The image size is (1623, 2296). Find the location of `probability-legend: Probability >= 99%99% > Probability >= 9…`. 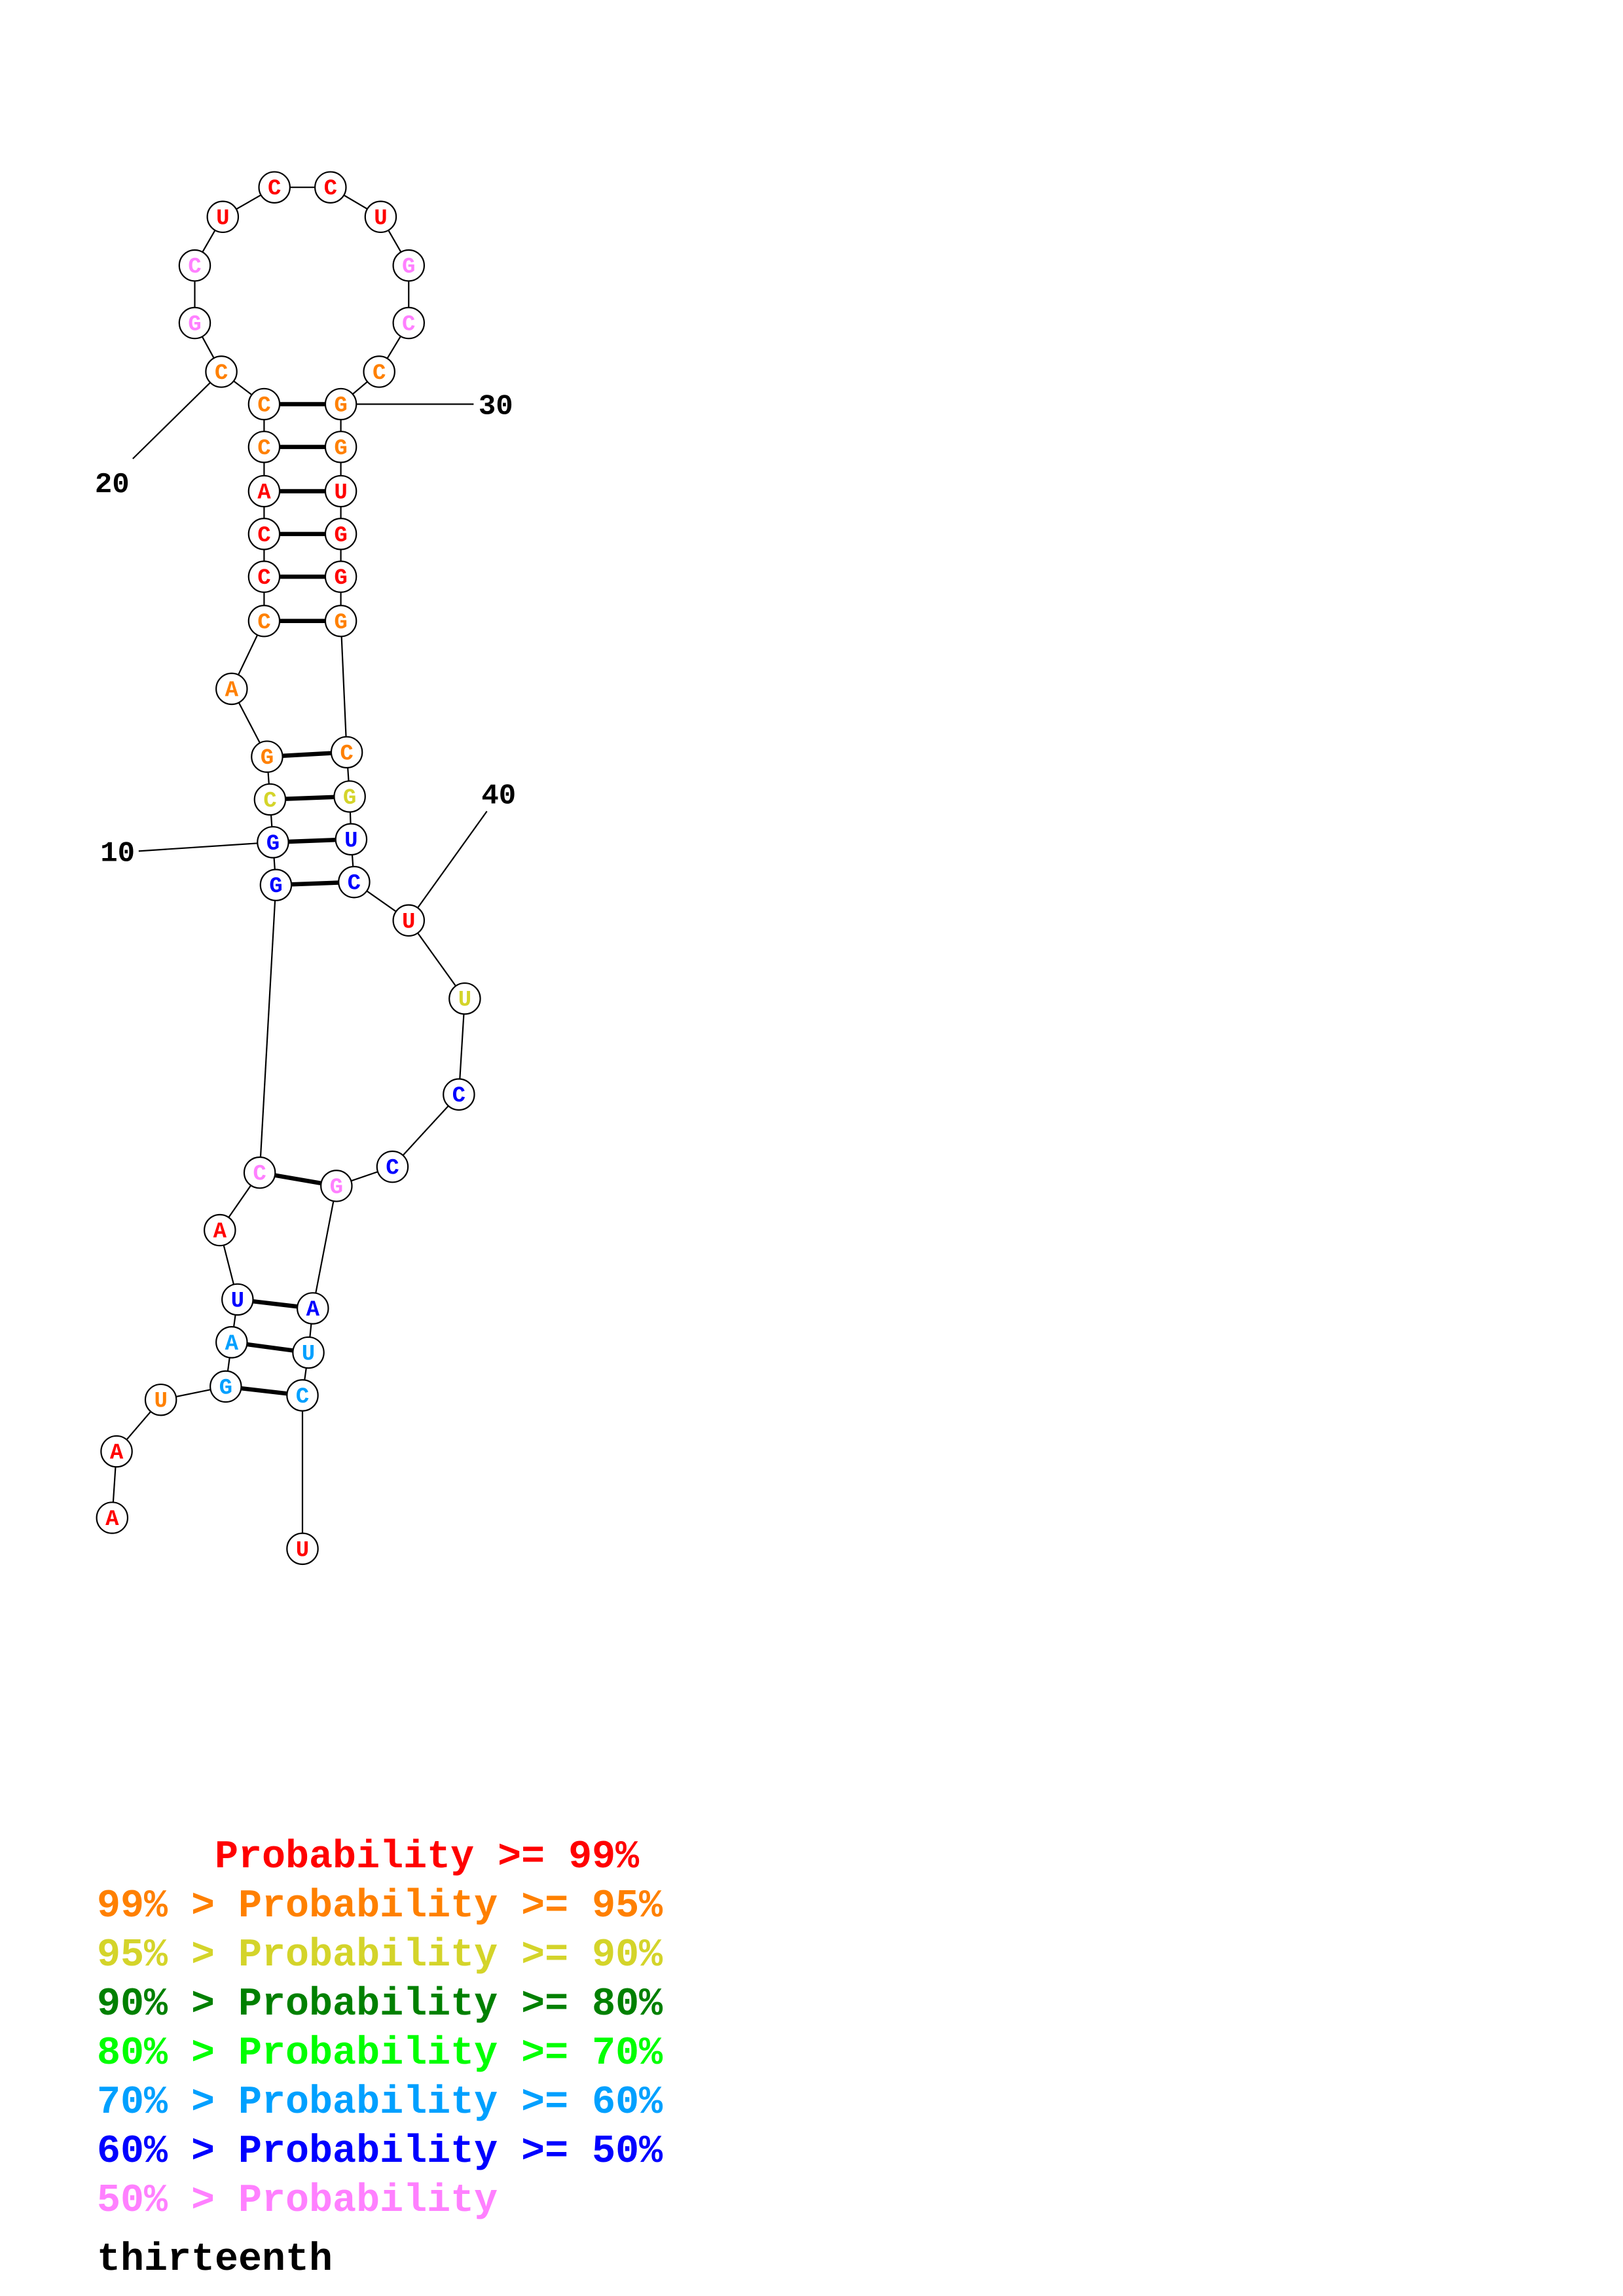

probability-legend: Probability >= 99%99% > Probability >= 9… is located at coordinates (380, 2029).